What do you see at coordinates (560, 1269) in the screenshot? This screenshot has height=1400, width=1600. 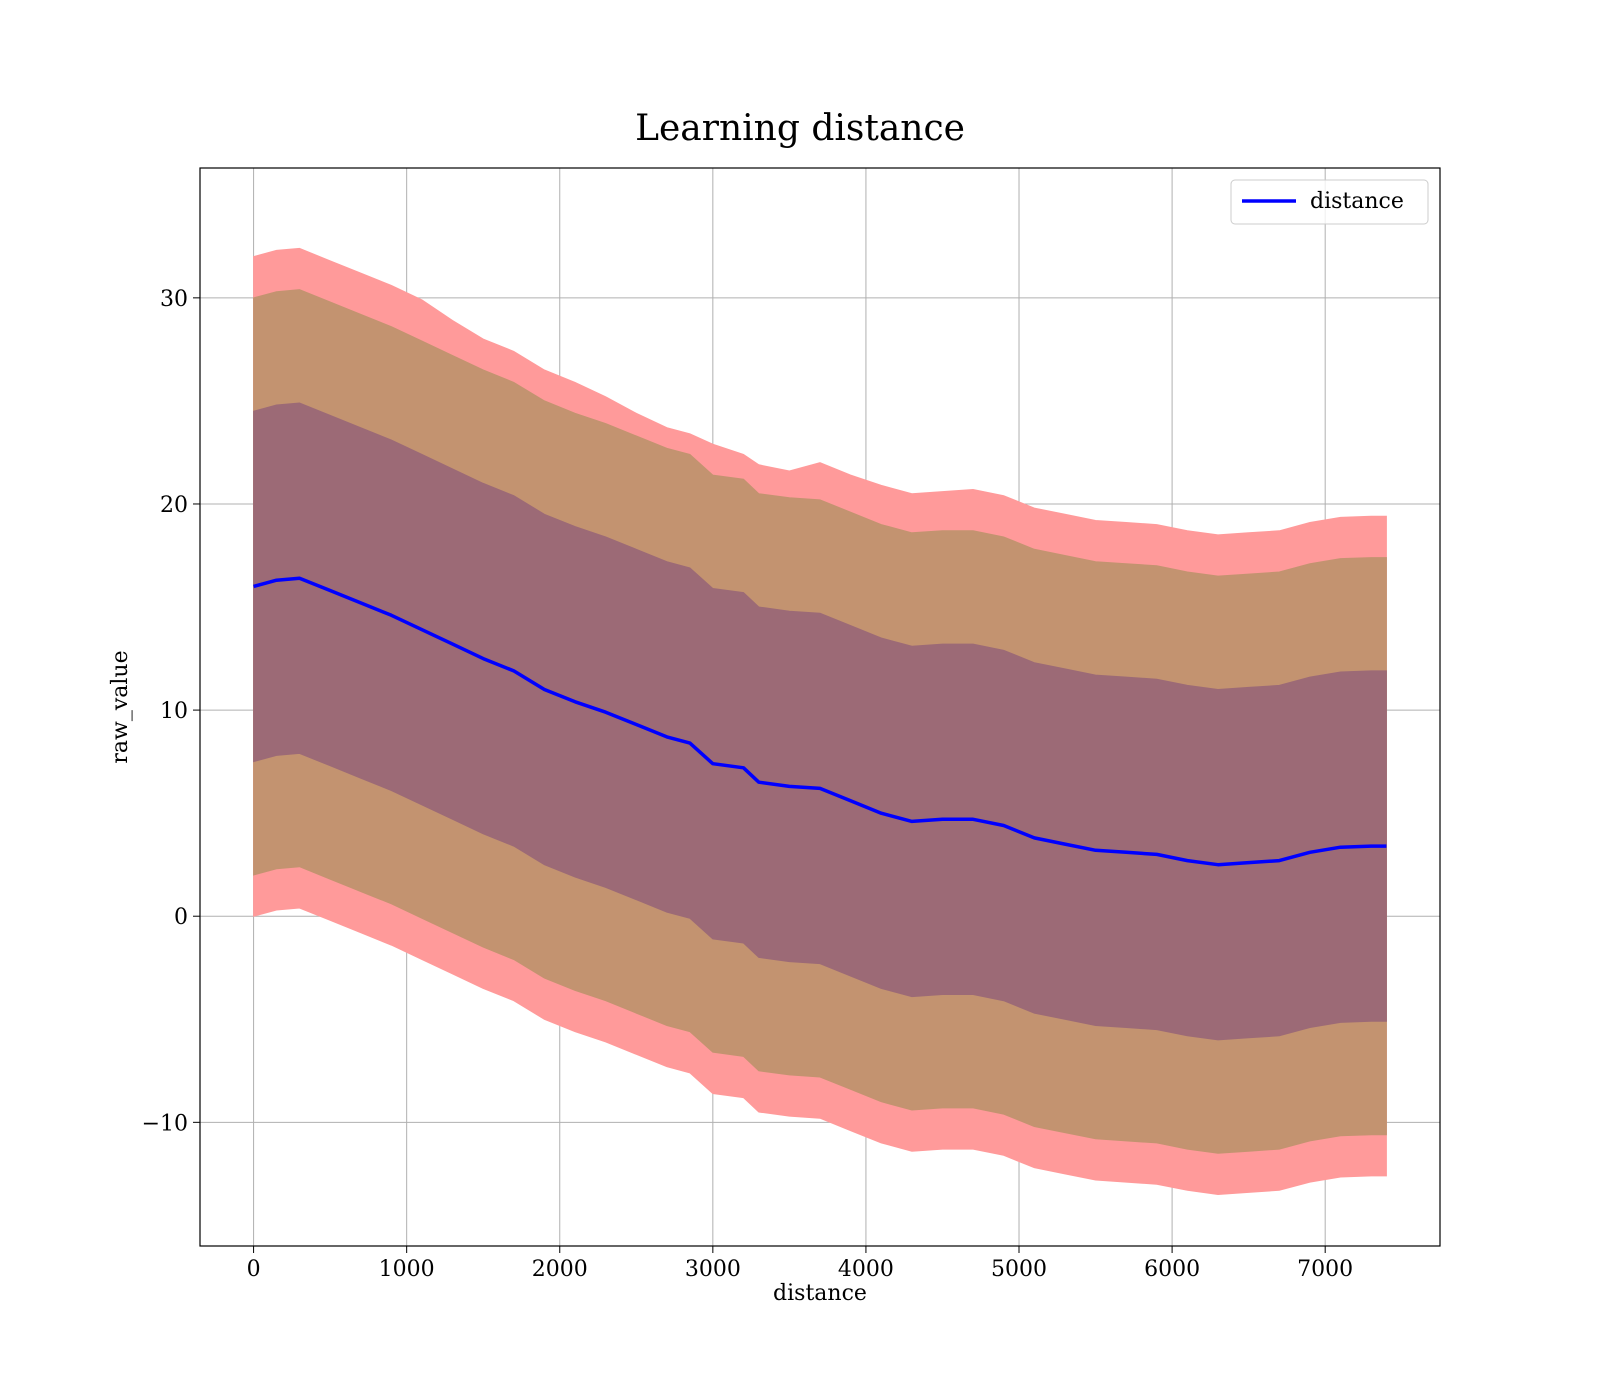 I see `x-tick-label-2: 2000` at bounding box center [560, 1269].